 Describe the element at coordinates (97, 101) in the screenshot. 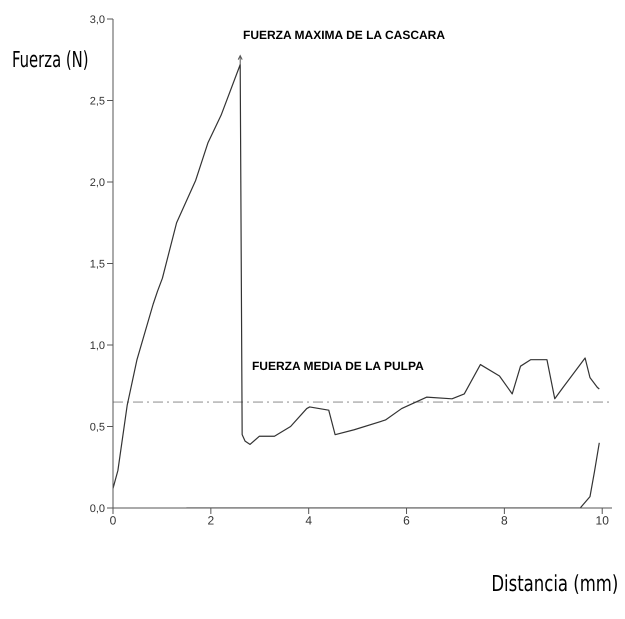

I see `y-tick-label: 2,5` at that location.